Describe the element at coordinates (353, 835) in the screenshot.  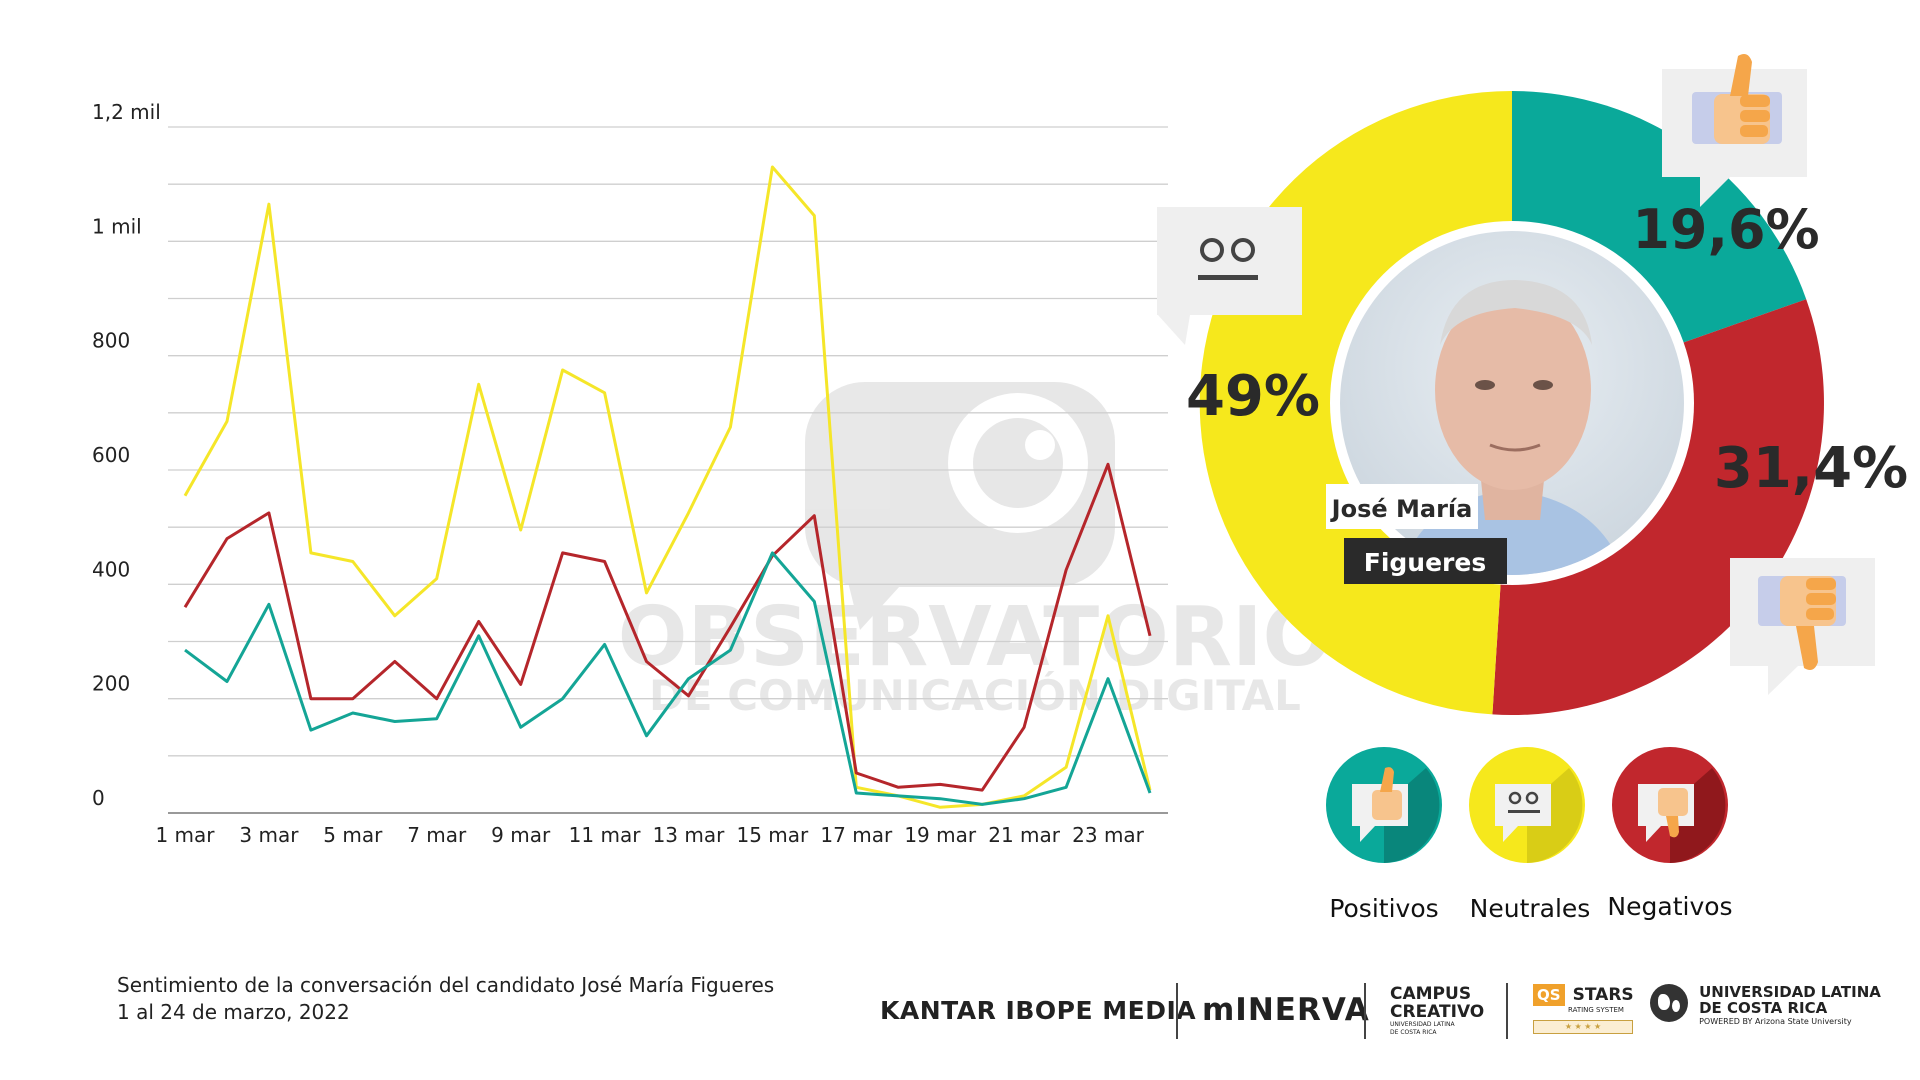
I see `x-tick-label: 5 mar` at that location.